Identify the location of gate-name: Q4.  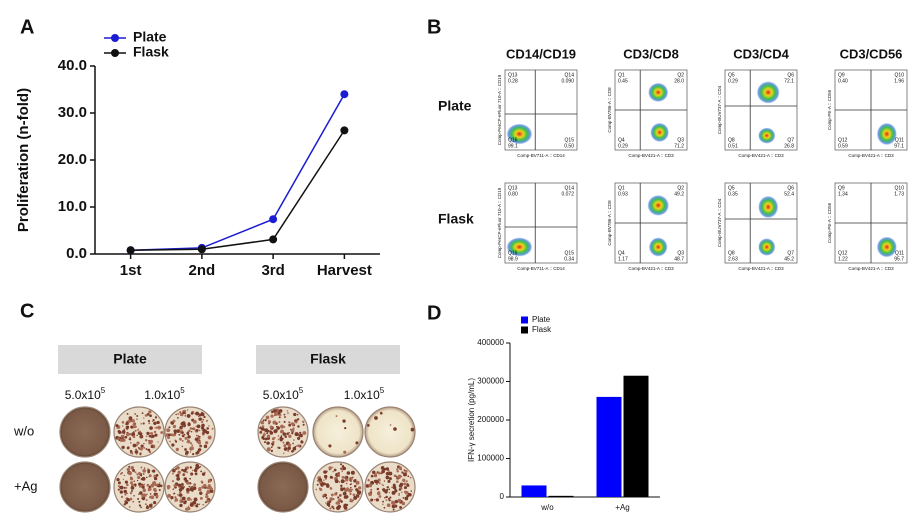
(621, 140).